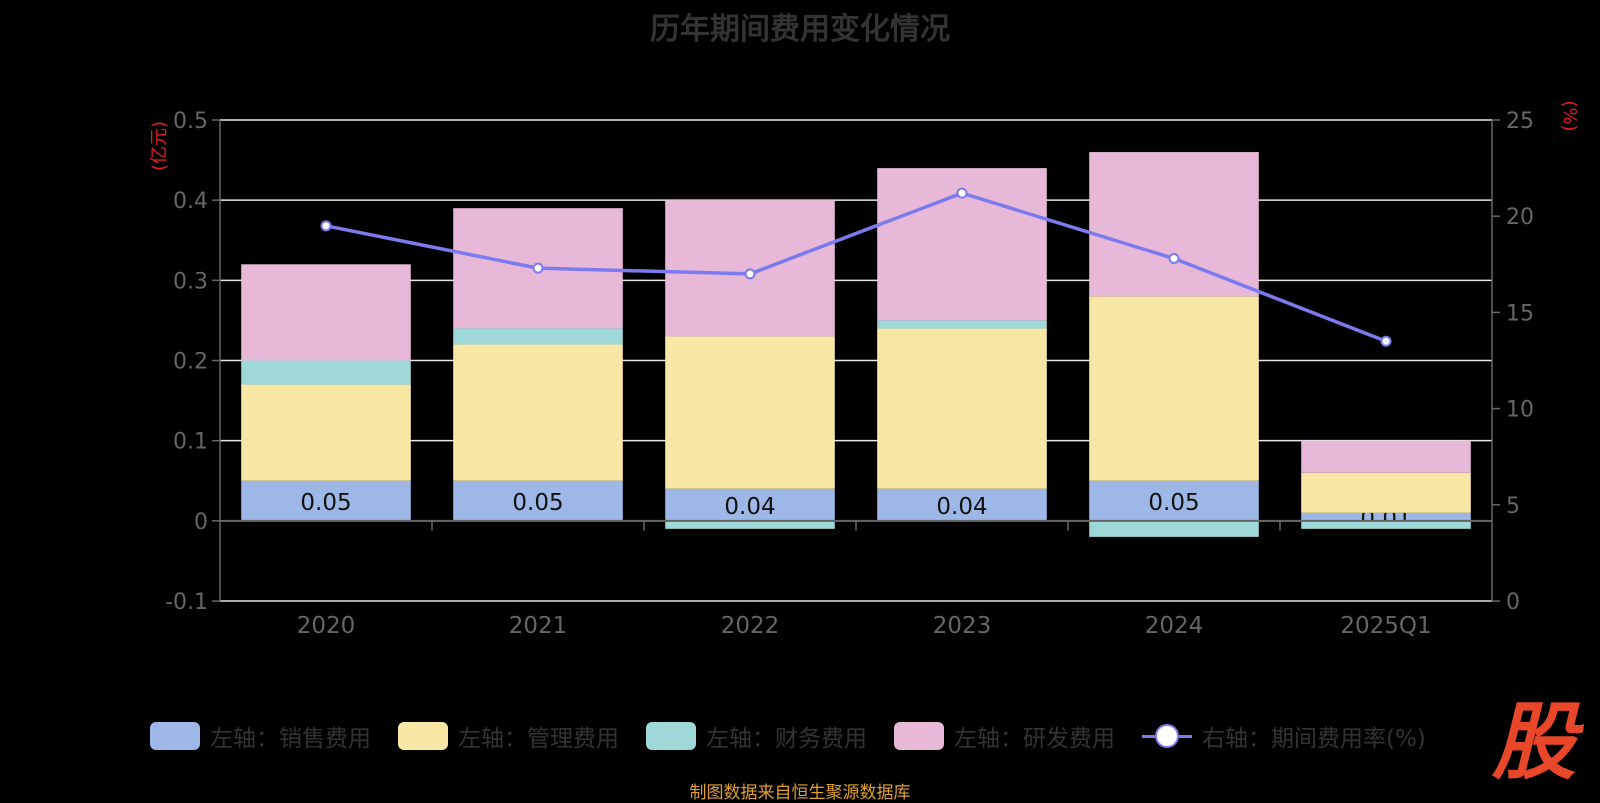 The height and width of the screenshot is (803, 1600). I want to click on bar-finance-2021, so click(538, 336).